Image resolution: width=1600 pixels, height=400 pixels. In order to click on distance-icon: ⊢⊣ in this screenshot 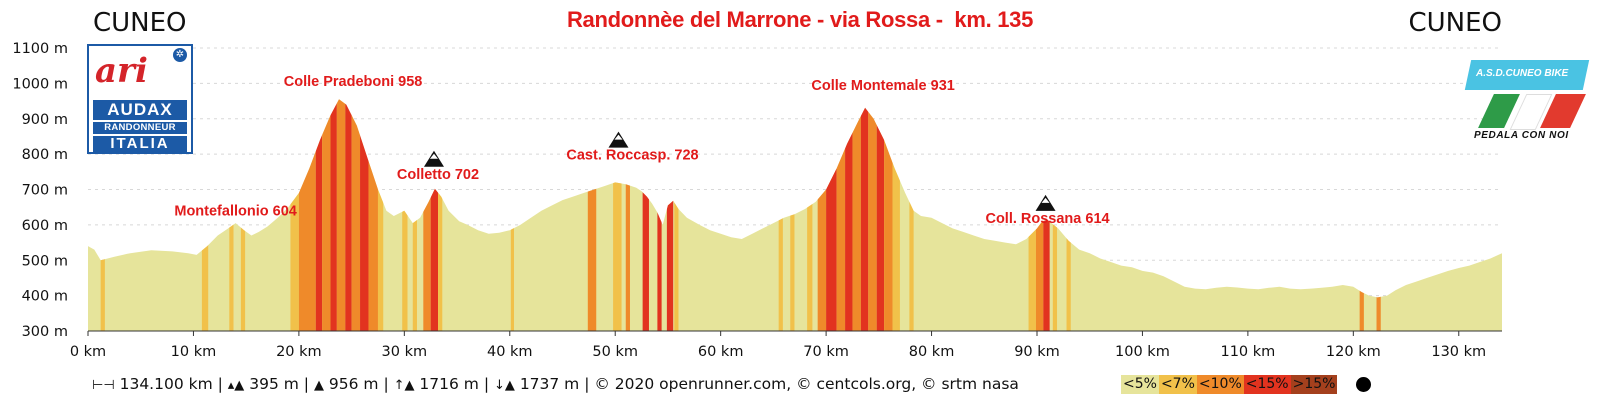, I will do `click(103, 385)`.